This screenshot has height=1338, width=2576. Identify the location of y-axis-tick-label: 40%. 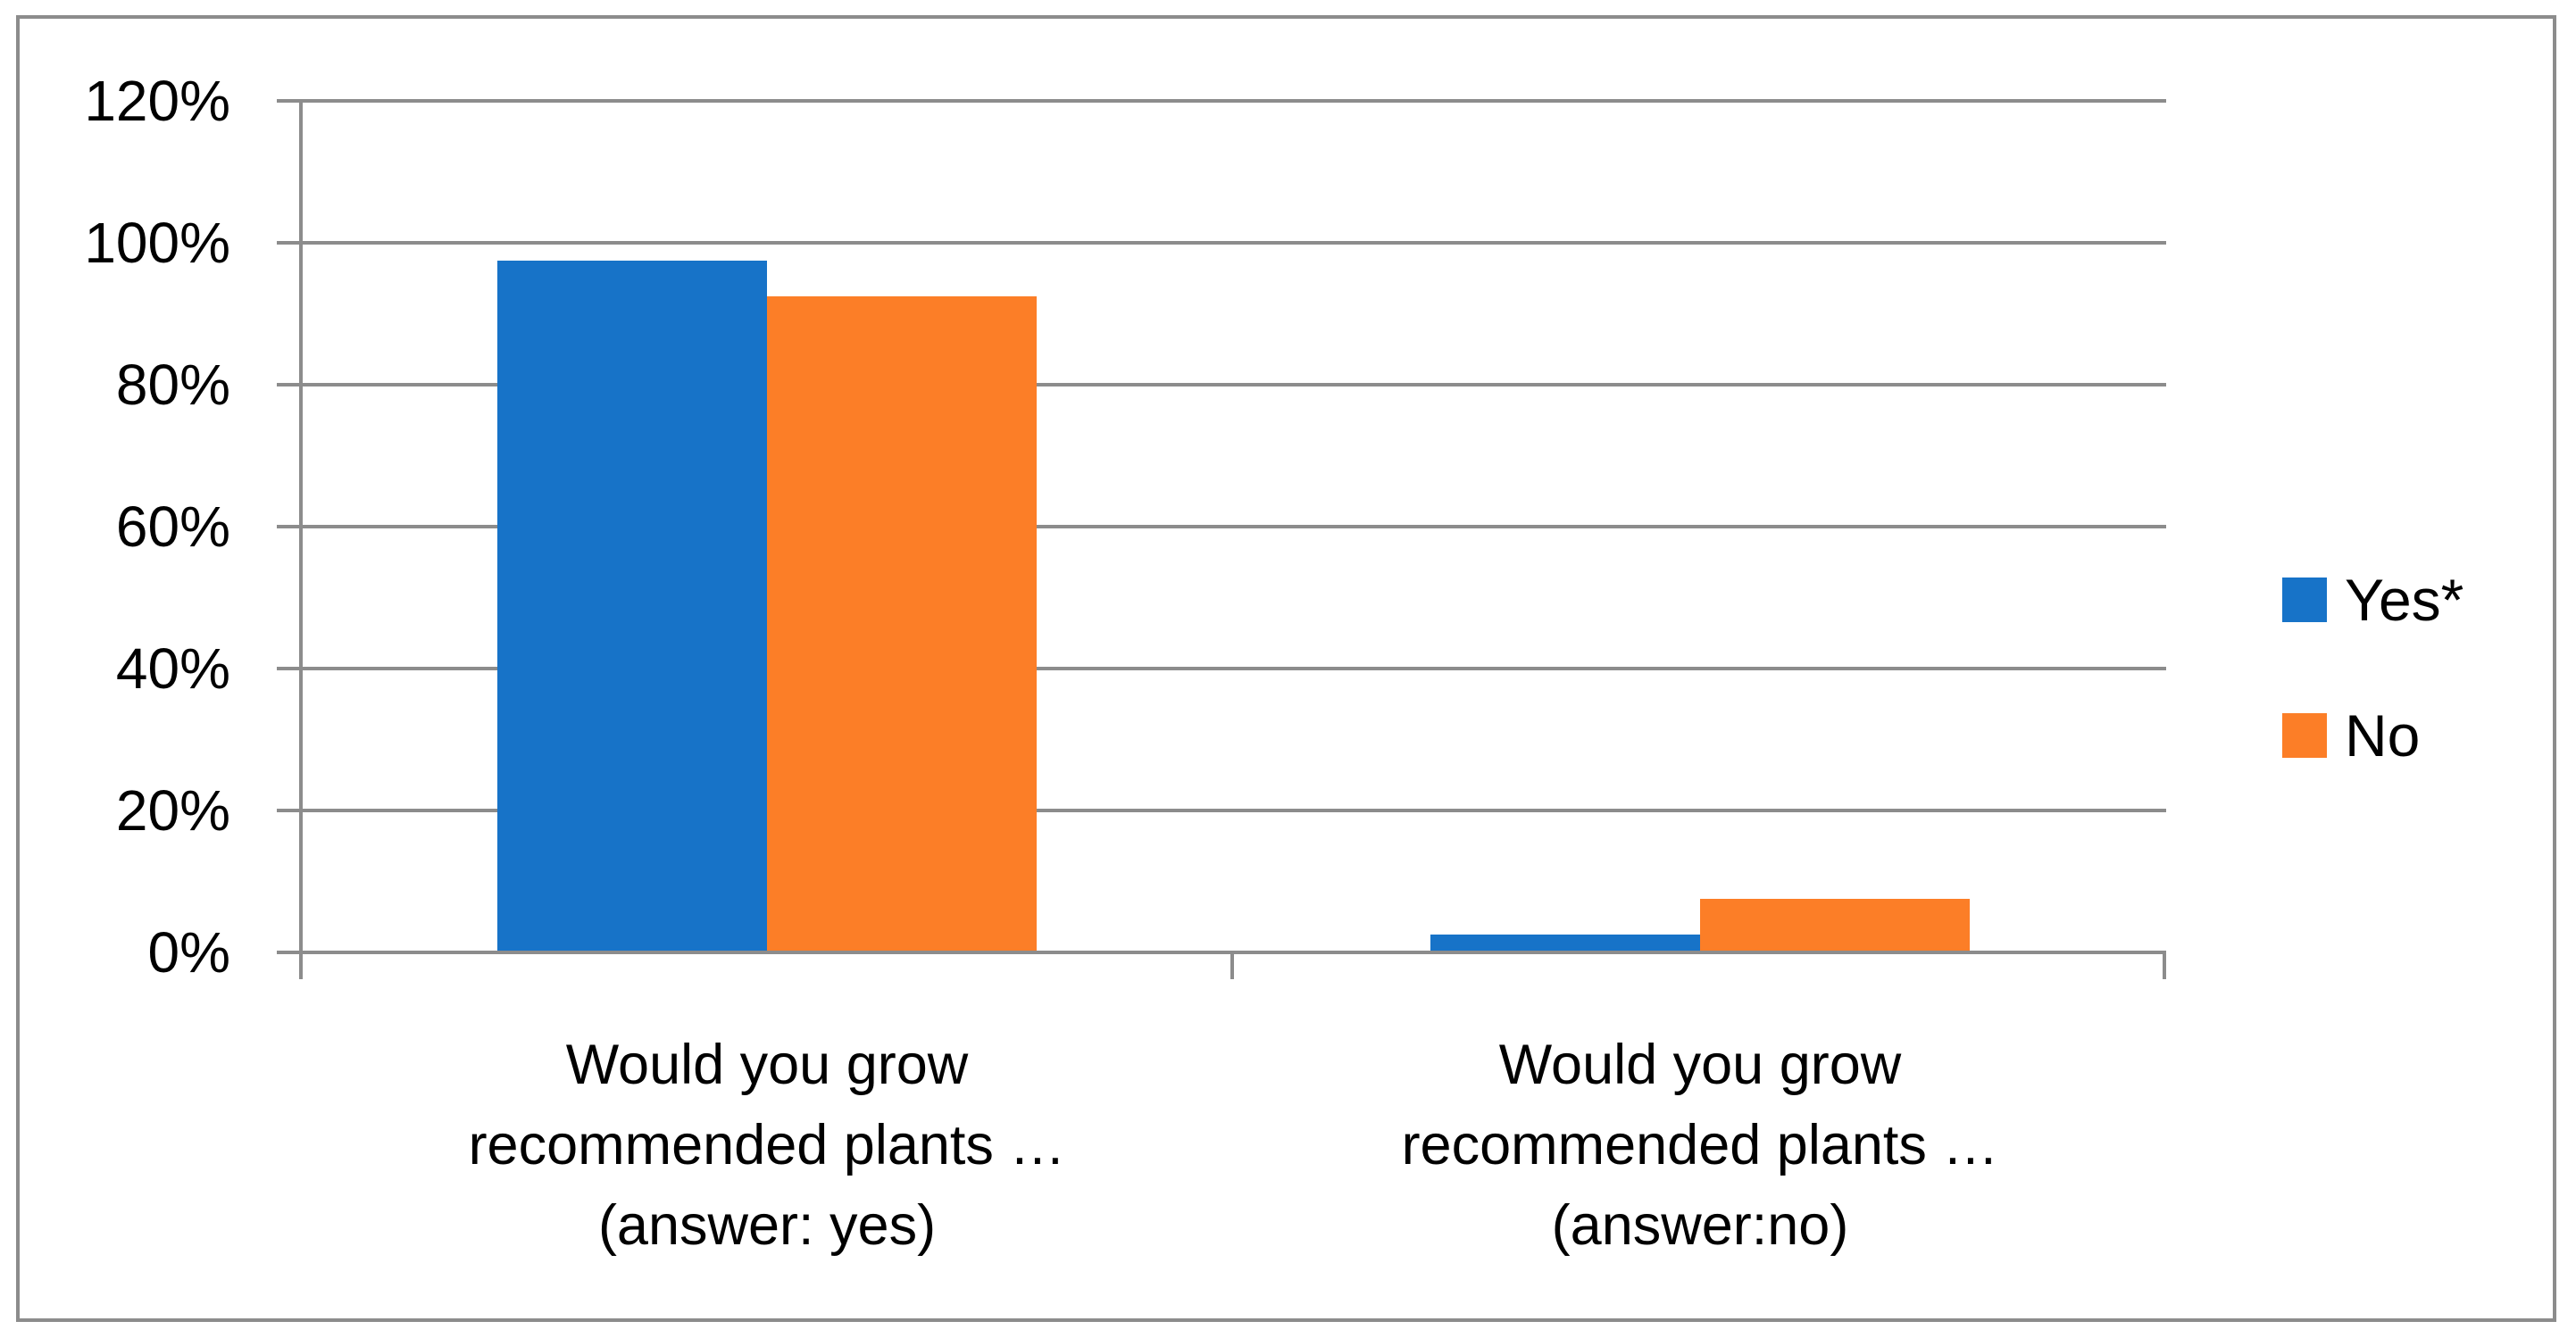
(172, 668).